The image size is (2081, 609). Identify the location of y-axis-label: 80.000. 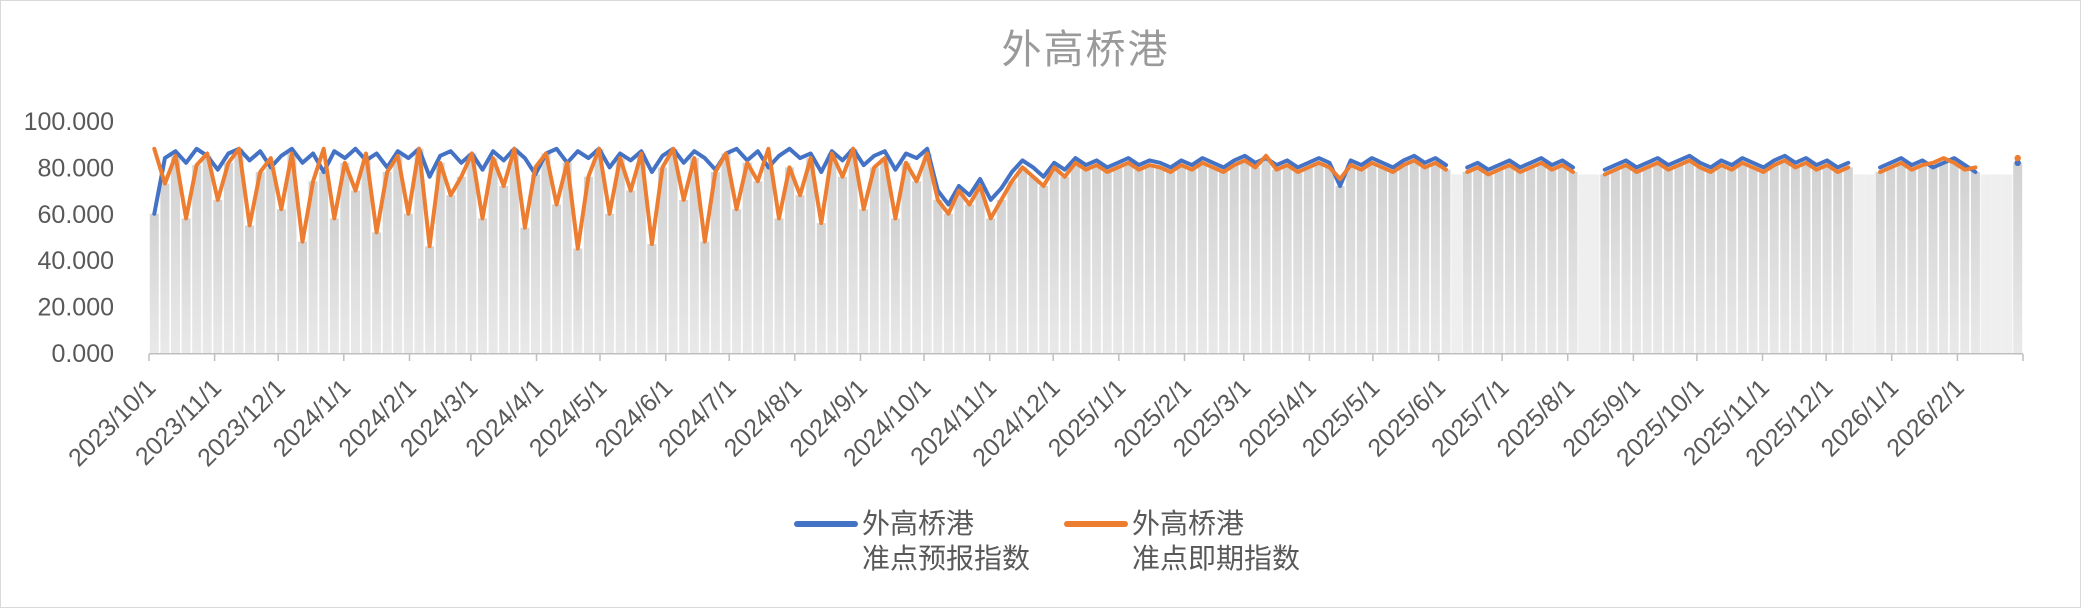
(76, 168).